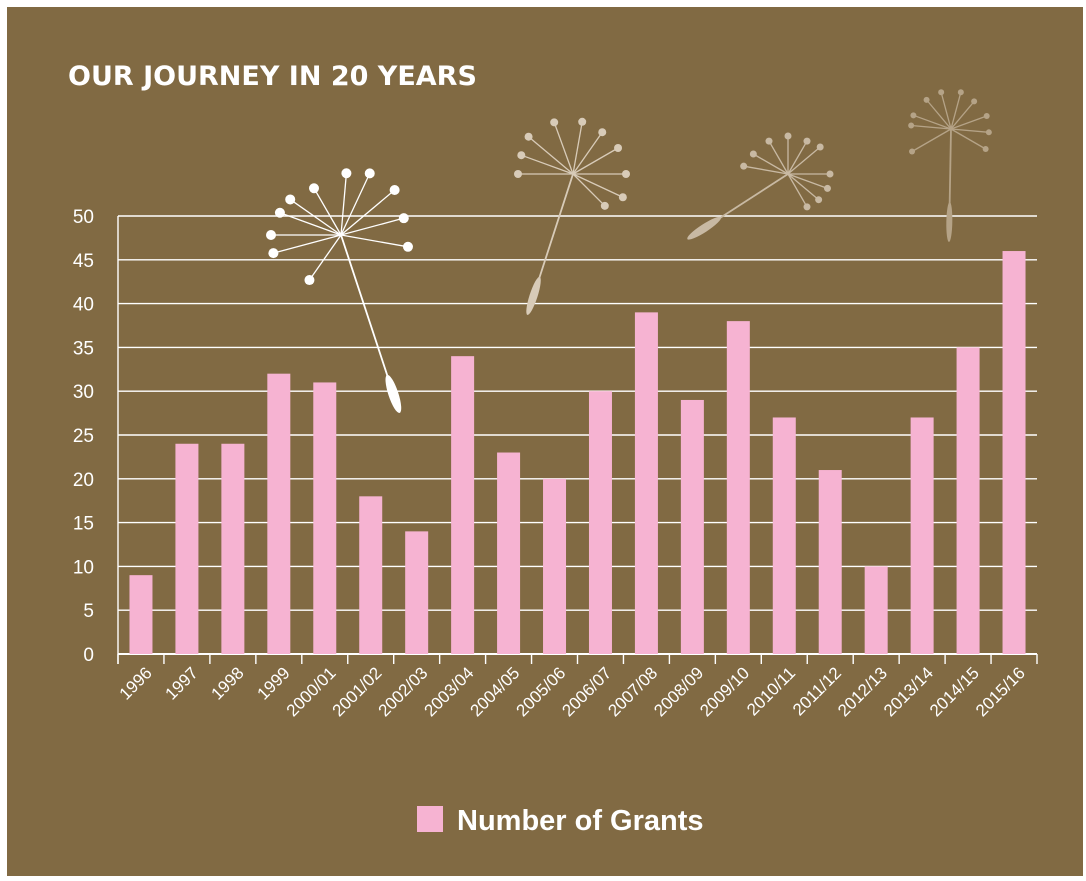 The image size is (1086, 881). What do you see at coordinates (136, 683) in the screenshot?
I see `x-tick-label: 1996` at bounding box center [136, 683].